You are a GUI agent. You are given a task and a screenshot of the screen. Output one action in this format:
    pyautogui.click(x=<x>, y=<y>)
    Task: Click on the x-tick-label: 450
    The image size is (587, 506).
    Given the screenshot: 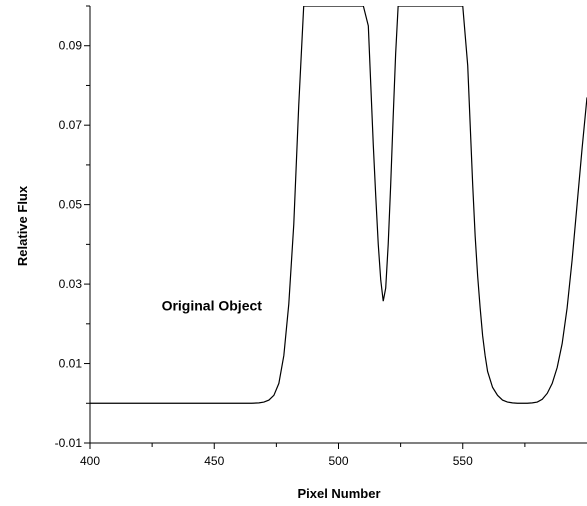 What is the action you would take?
    pyautogui.click(x=214, y=461)
    